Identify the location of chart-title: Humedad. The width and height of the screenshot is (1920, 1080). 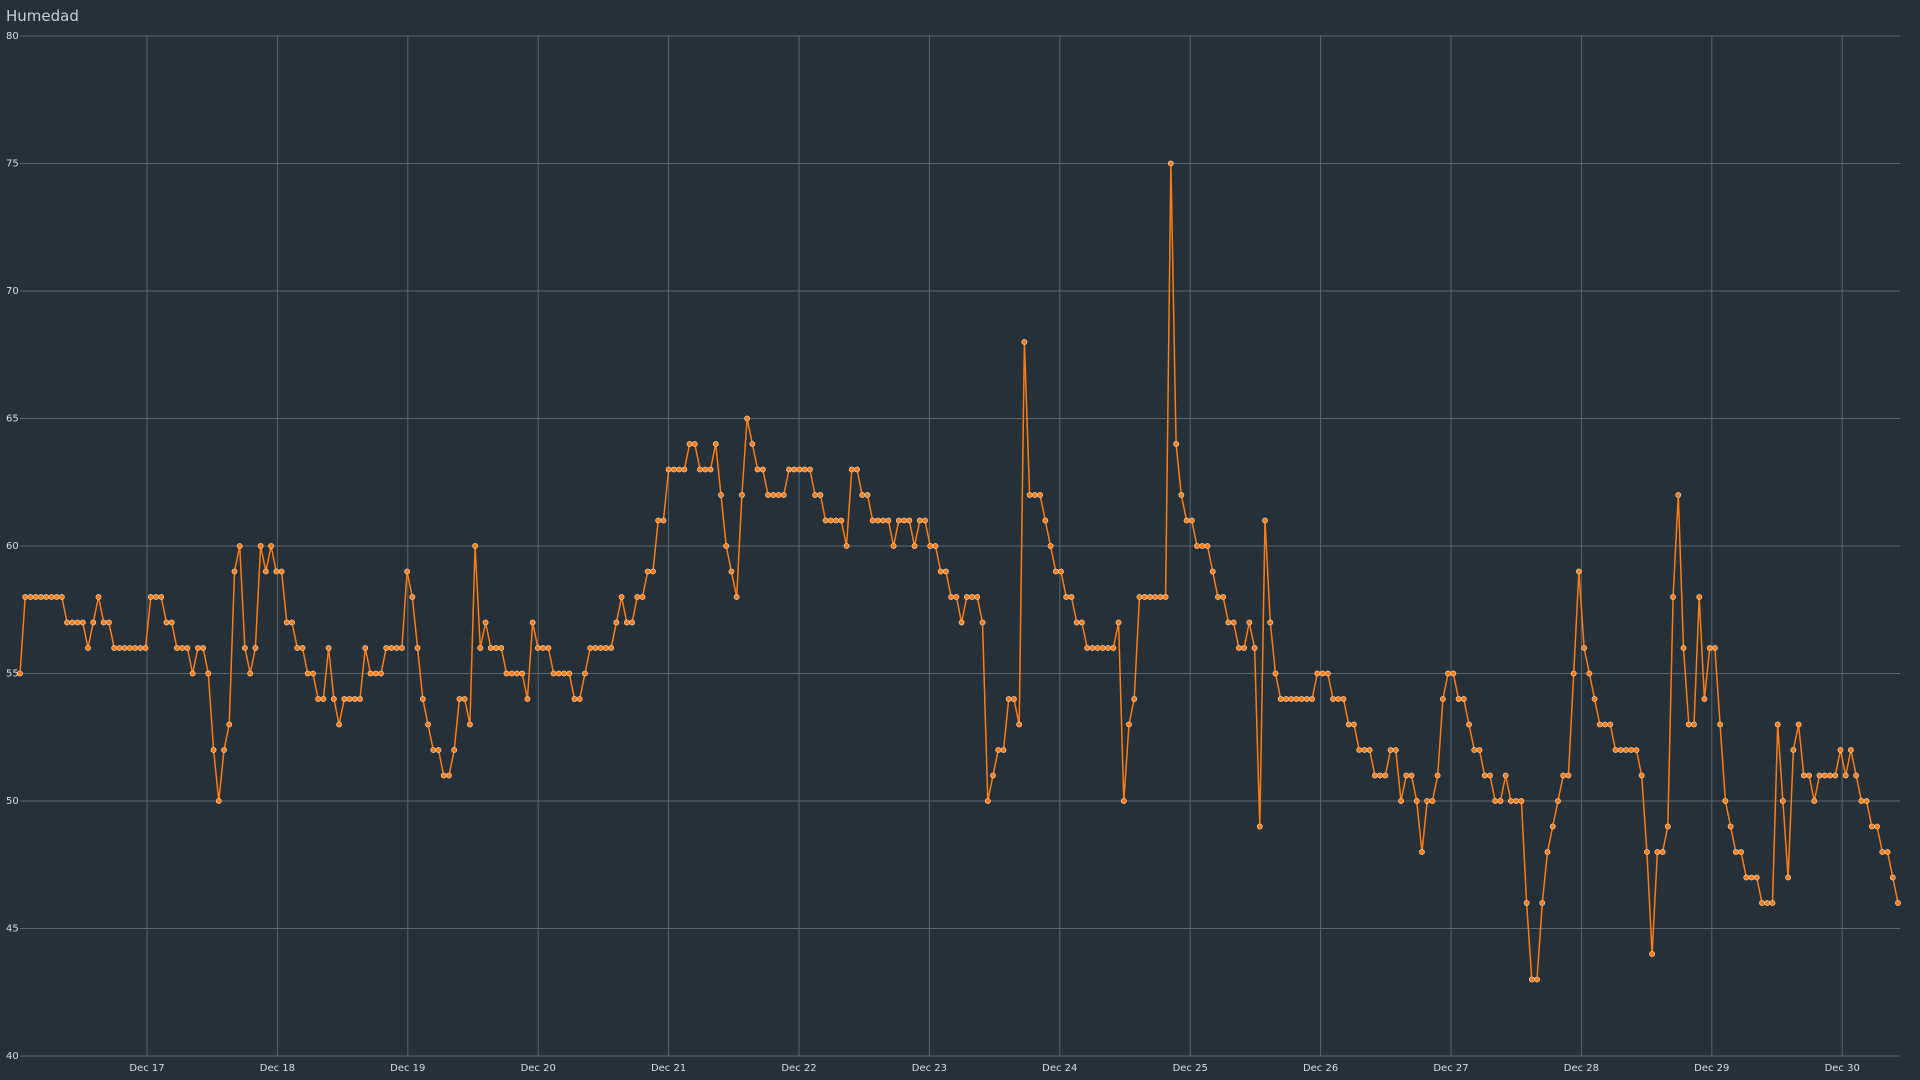
(42, 16).